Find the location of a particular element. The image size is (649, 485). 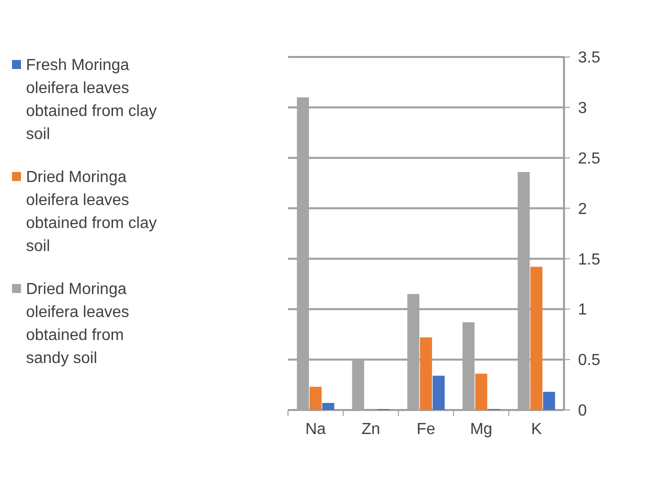

y-tick-label: 3 is located at coordinates (582, 109).